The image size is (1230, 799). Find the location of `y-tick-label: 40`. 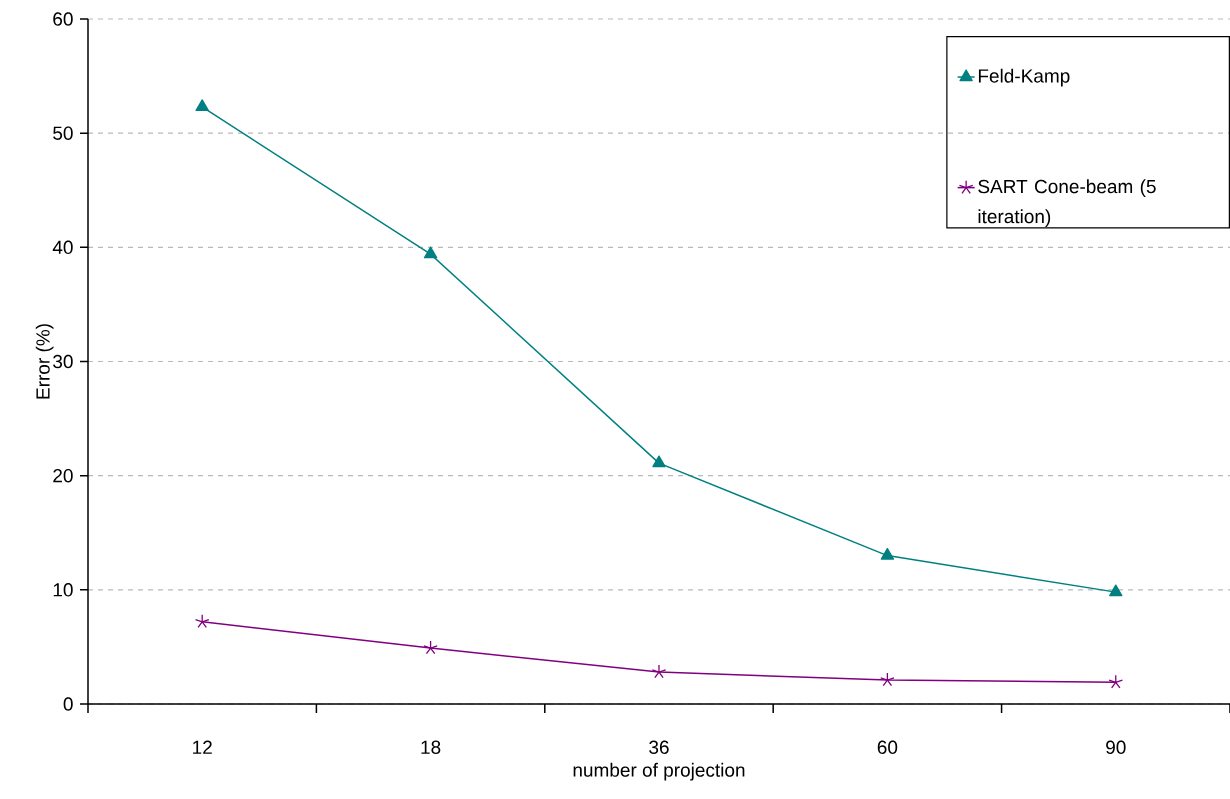

y-tick-label: 40 is located at coordinates (62, 247).